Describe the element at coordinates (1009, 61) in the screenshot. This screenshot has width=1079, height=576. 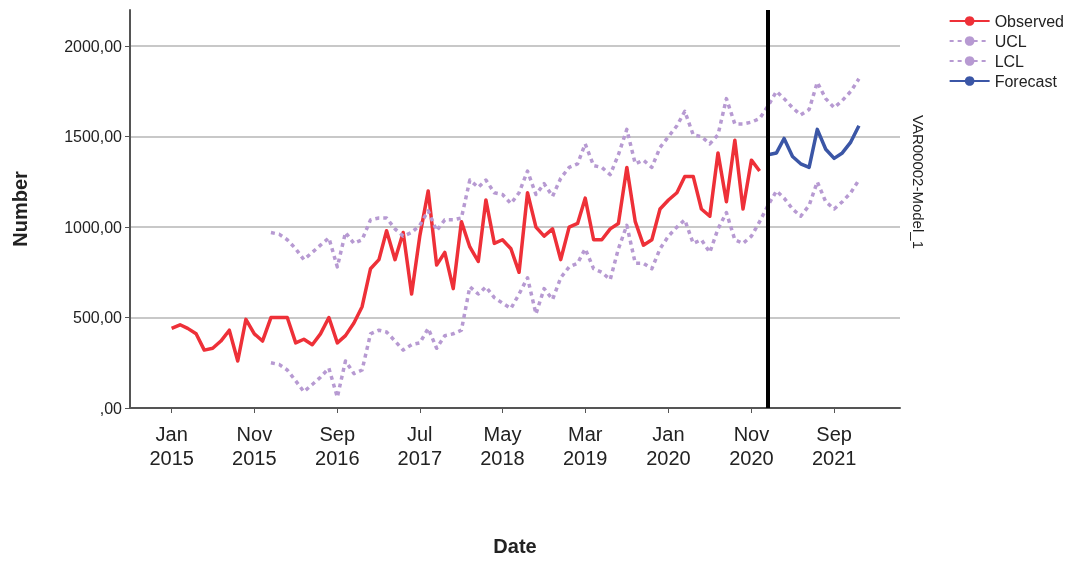
I see `legend-label: LCL` at that location.